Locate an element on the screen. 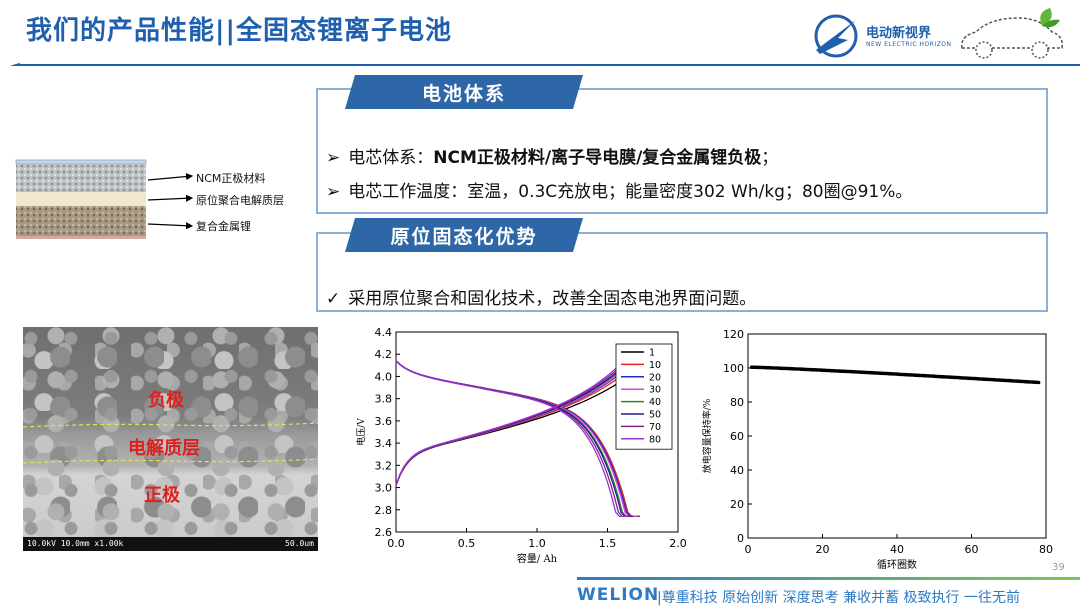 The width and height of the screenshot is (1080, 608). x-tick-label: 1.5 is located at coordinates (608, 543).